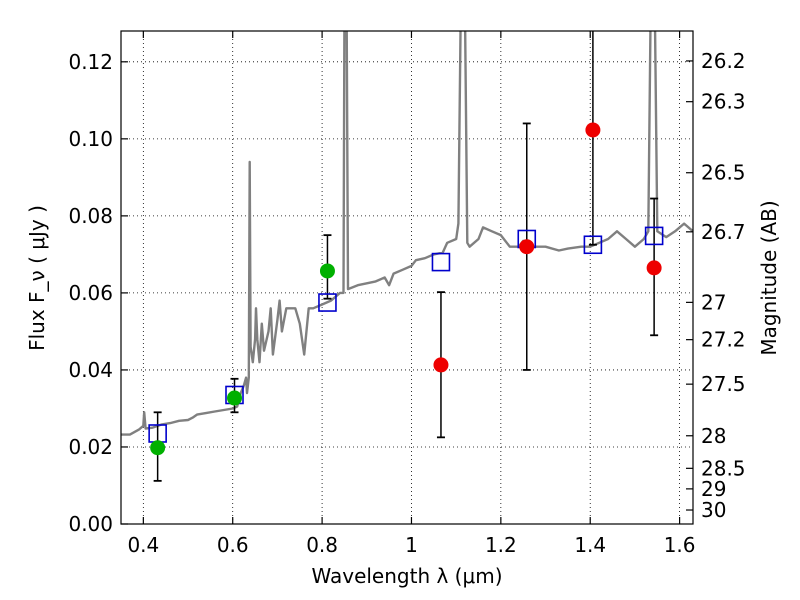 The width and height of the screenshot is (800, 600). What do you see at coordinates (713, 510) in the screenshot?
I see `magnitude-tick-label: 30` at bounding box center [713, 510].